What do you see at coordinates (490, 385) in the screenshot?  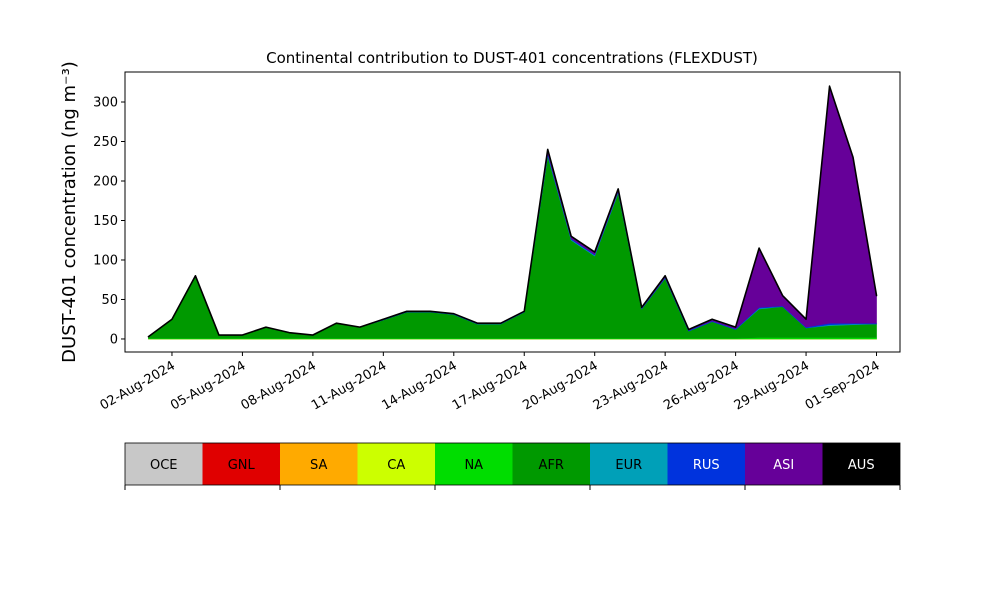 I see `x-tick-label: 17-Aug-2024` at bounding box center [490, 385].